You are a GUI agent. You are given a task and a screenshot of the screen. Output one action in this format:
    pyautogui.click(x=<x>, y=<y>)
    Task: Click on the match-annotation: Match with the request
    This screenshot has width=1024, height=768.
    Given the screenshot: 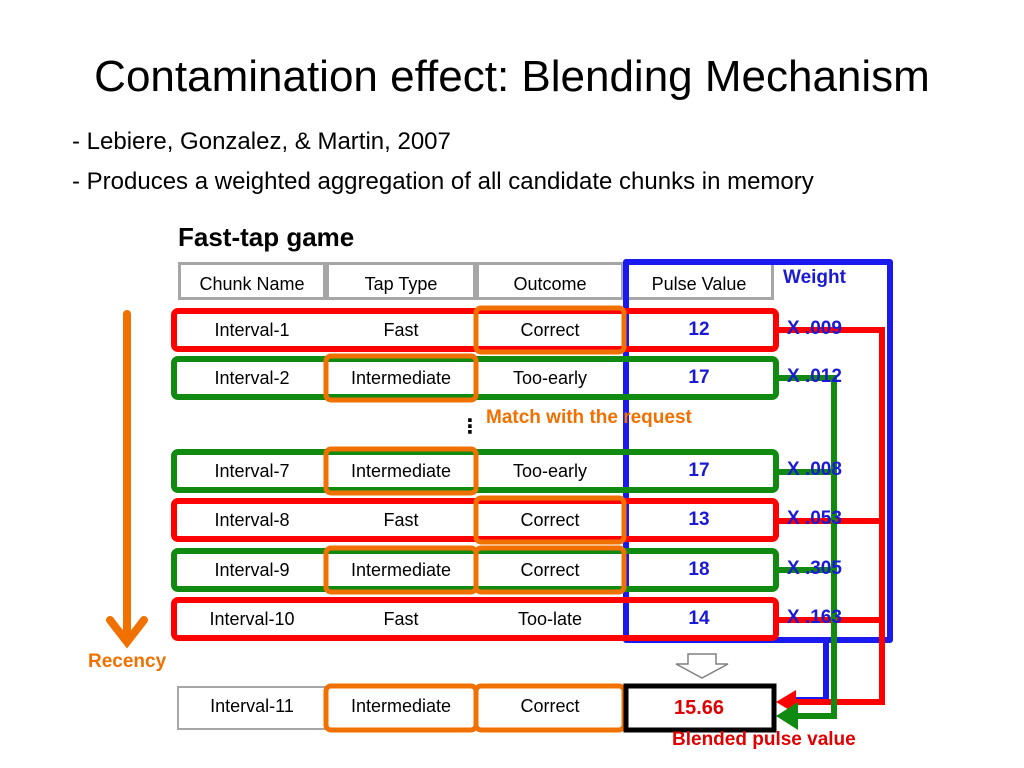 What is the action you would take?
    pyautogui.click(x=589, y=417)
    